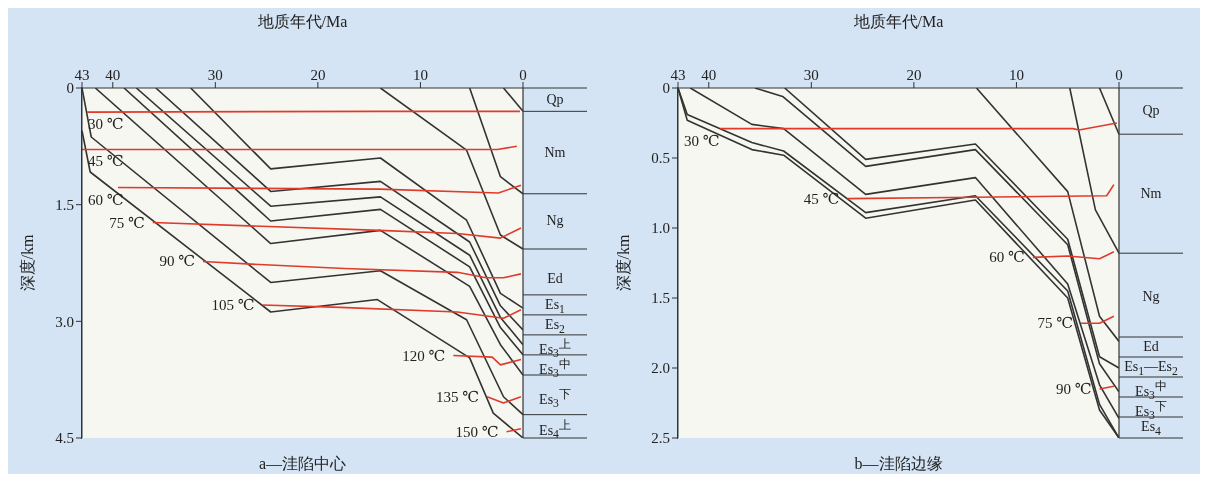  I want to click on text: Es$_{1}$, so click(555, 305).